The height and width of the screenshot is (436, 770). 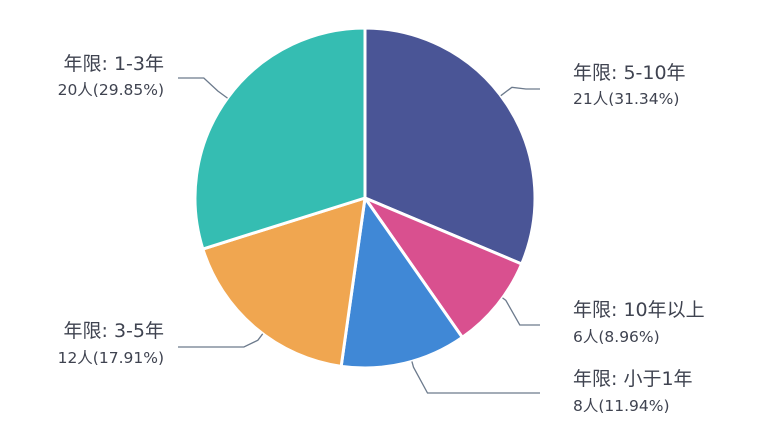 What do you see at coordinates (621, 406) in the screenshot?
I see `slice-value-label-3: 8人(11.94%)` at bounding box center [621, 406].